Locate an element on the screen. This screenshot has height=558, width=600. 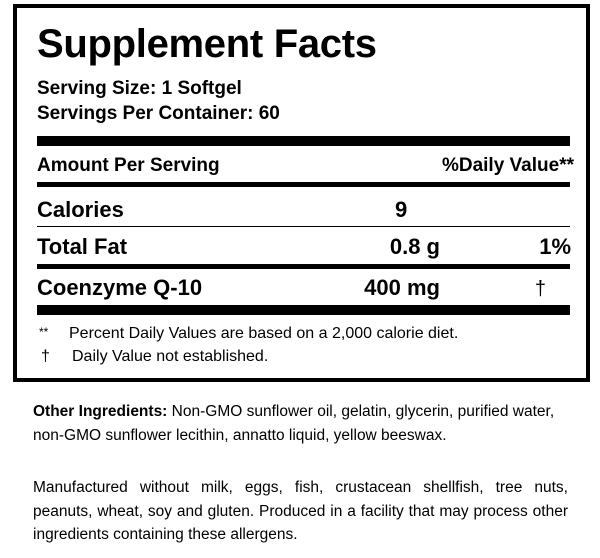
footnote-symbol: † is located at coordinates (45, 356).